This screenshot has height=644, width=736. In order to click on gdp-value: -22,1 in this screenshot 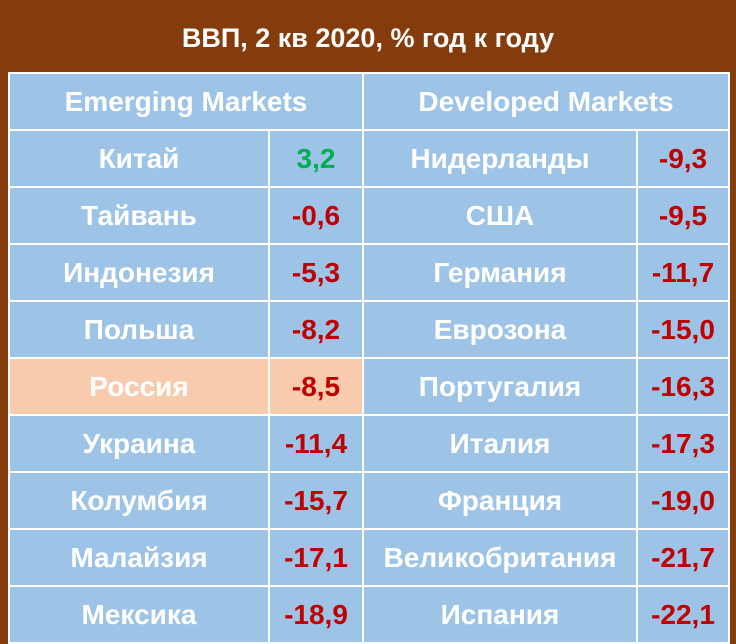, I will do `click(683, 614)`.